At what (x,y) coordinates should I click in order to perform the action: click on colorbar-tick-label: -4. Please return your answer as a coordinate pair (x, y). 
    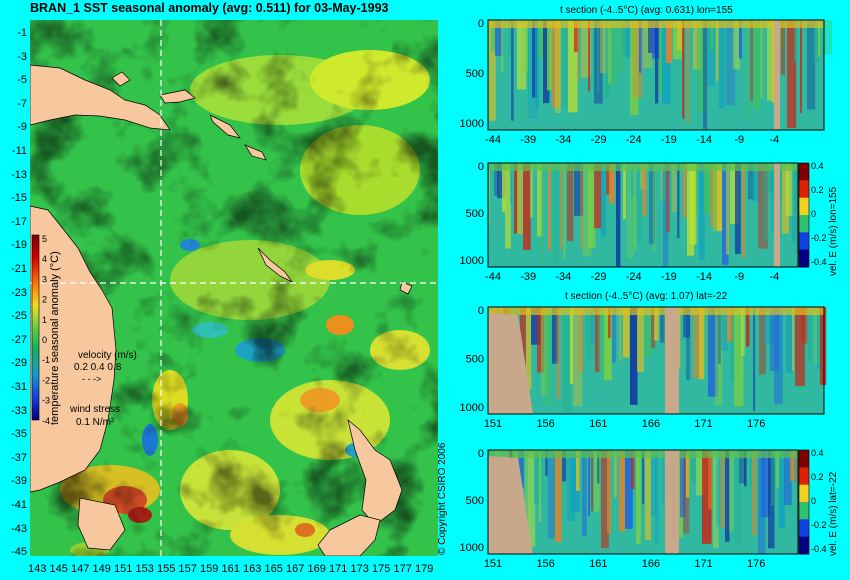
    Looking at the image, I should click on (46, 421).